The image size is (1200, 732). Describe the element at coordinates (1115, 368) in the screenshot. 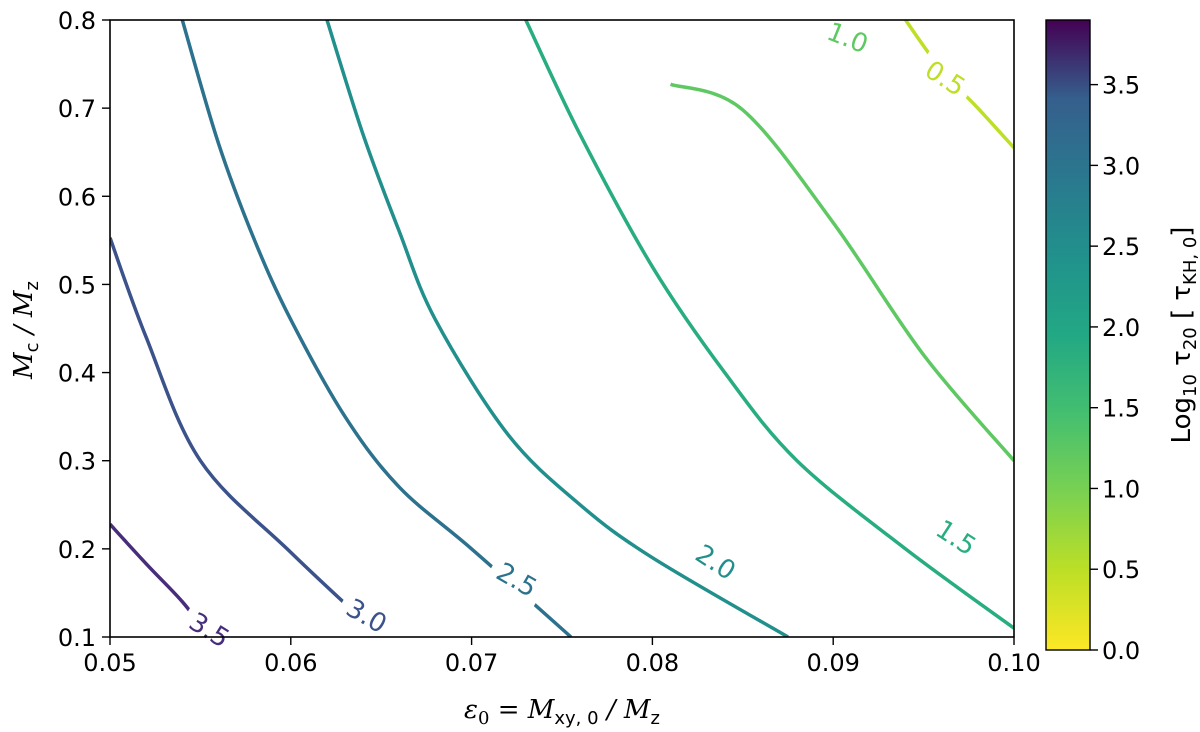

I see `colorbar-axis: 0.0 0.5 1.0 1.5 2.0 2.5 3.0 3.5` at that location.